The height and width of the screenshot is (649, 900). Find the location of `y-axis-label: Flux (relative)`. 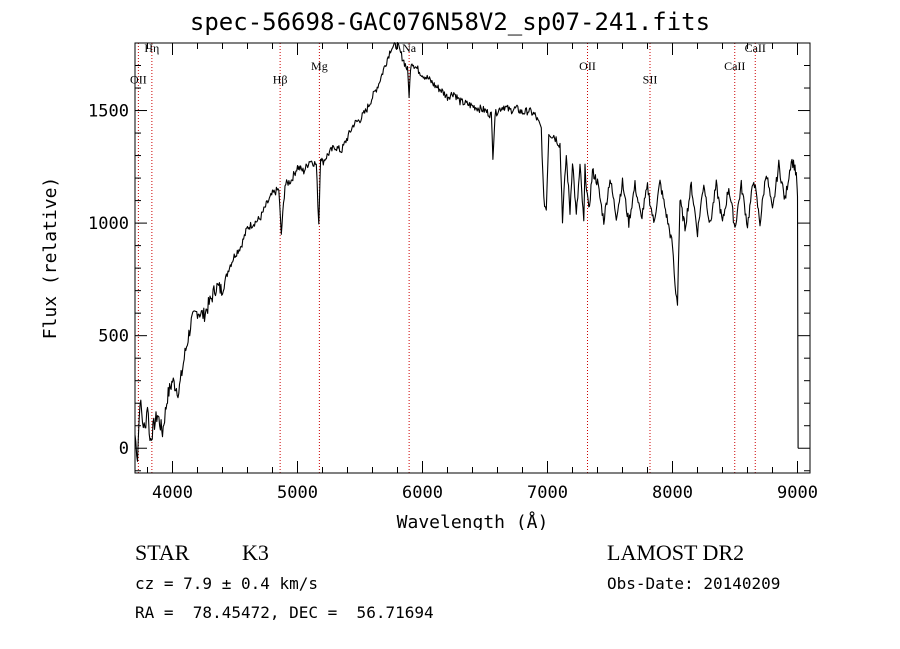

y-axis-label: Flux (relative) is located at coordinates (50, 258).